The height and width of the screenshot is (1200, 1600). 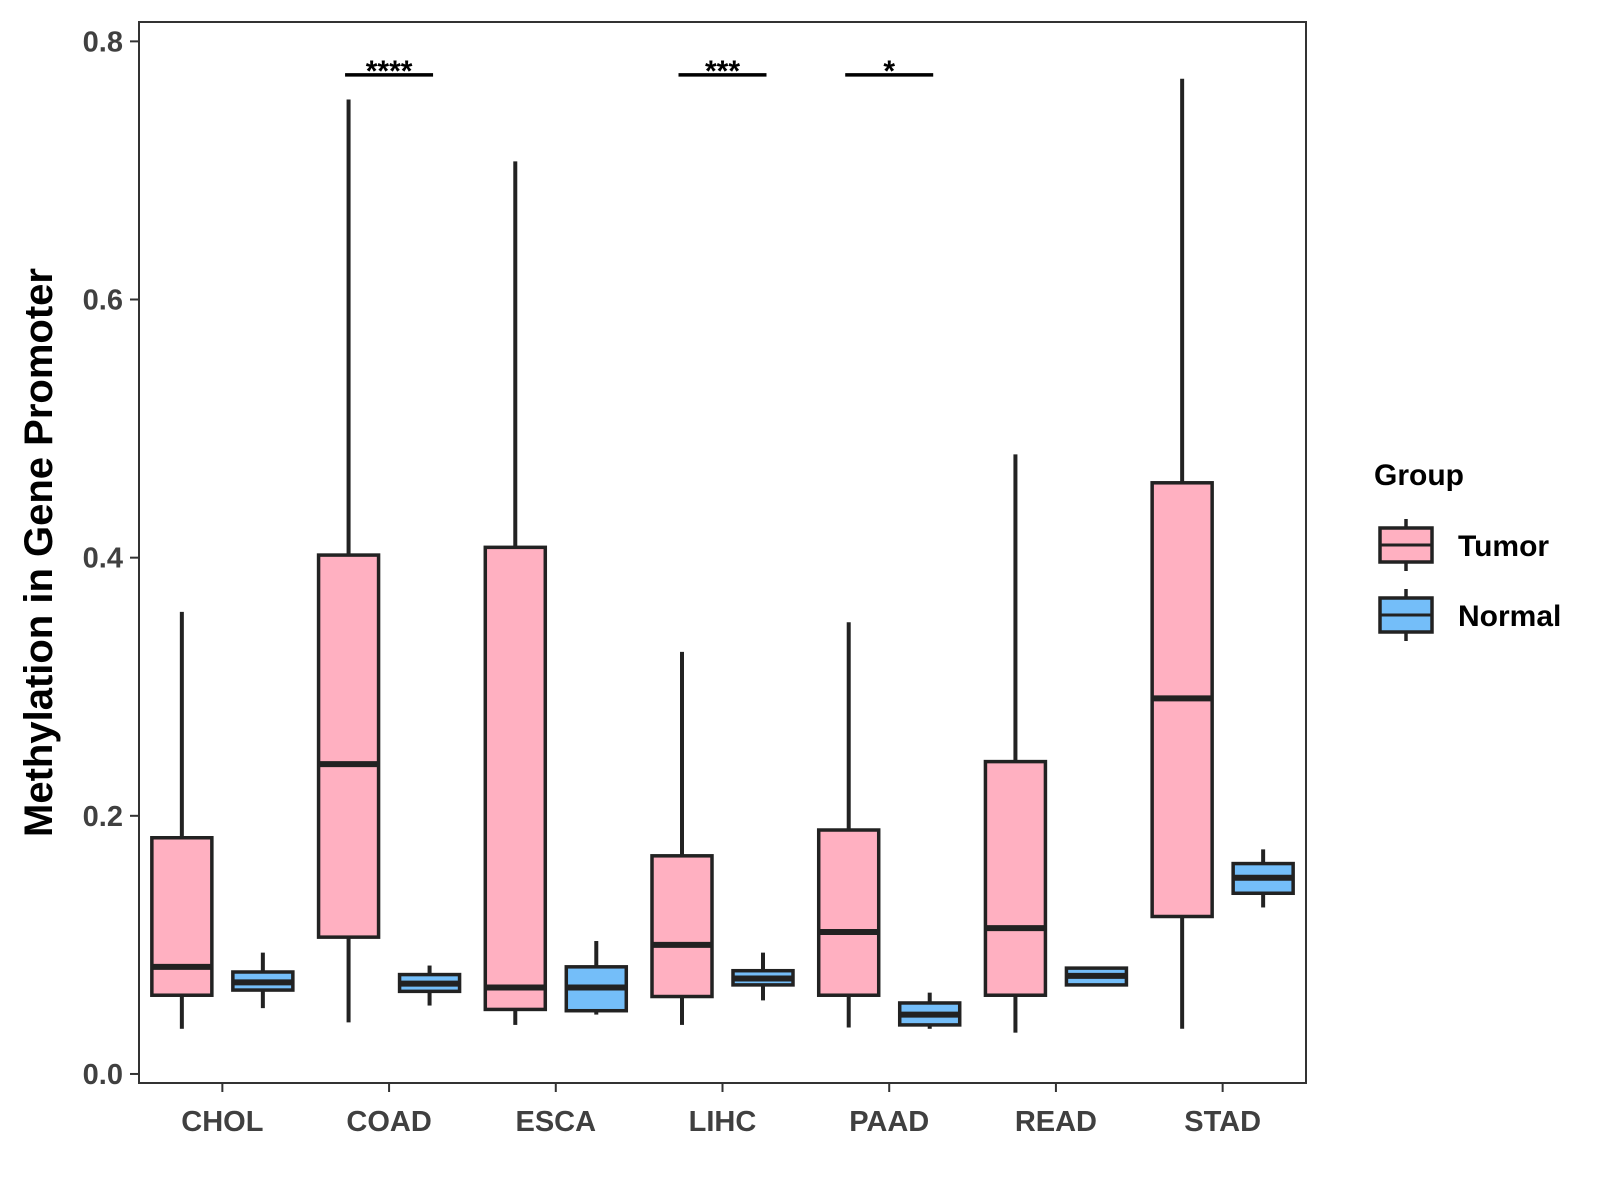 I want to click on x-tick-label: CHOL, so click(x=222, y=1122).